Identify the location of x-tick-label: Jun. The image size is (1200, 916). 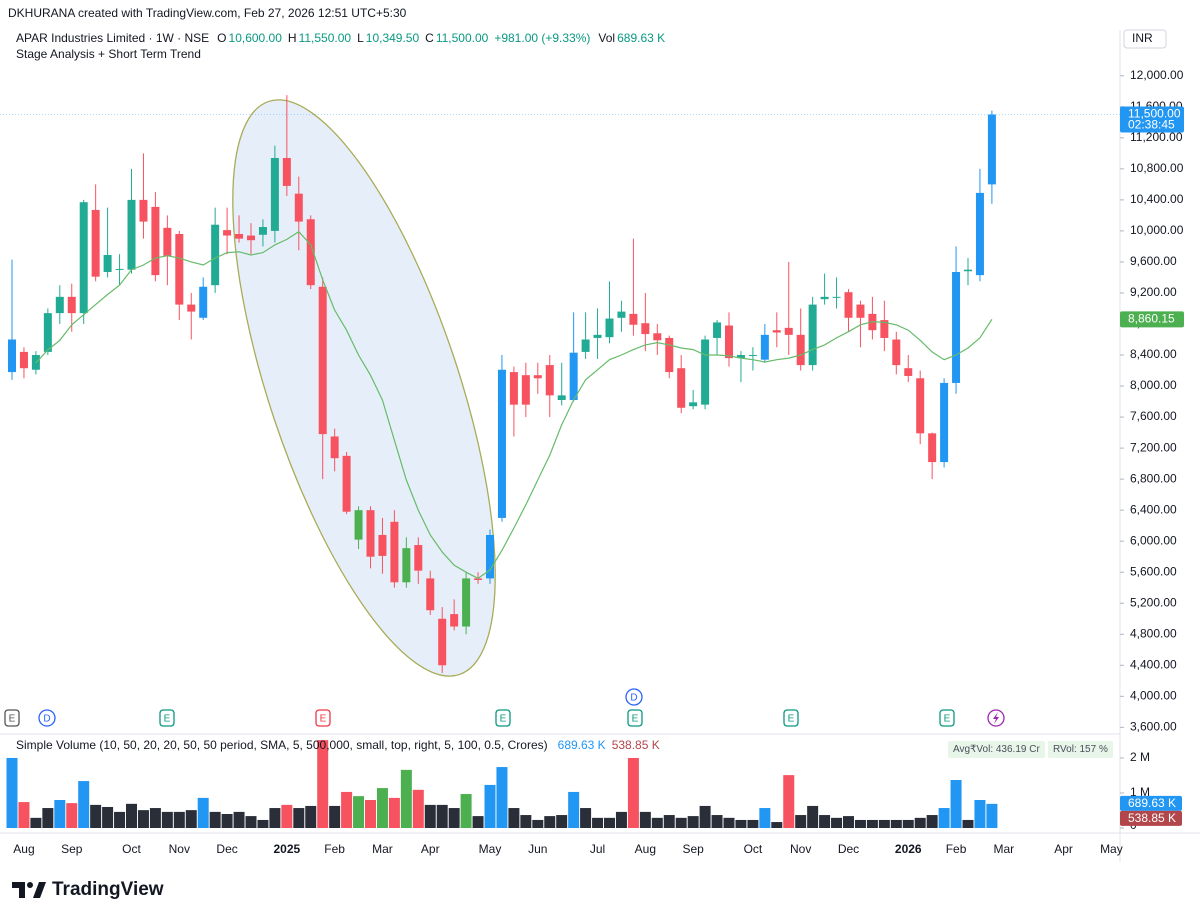
(537, 849).